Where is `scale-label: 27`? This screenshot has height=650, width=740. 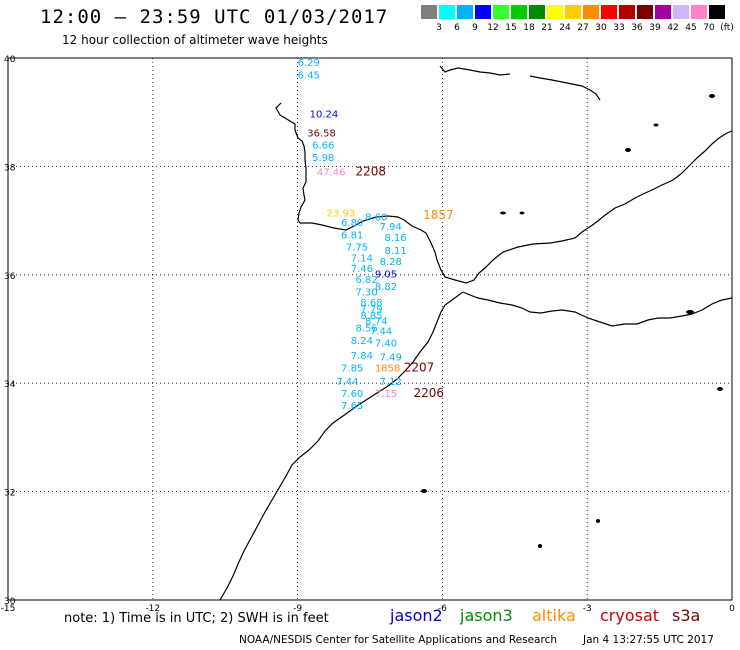
scale-label: 27 is located at coordinates (583, 28).